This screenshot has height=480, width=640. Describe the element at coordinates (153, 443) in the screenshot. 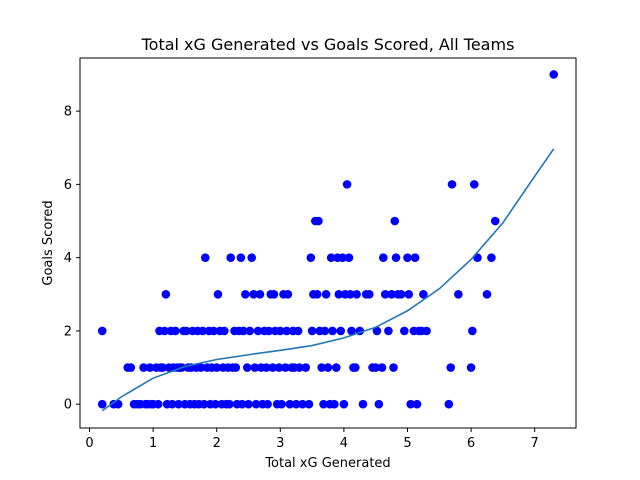

I see `x-tick-label: 1` at that location.